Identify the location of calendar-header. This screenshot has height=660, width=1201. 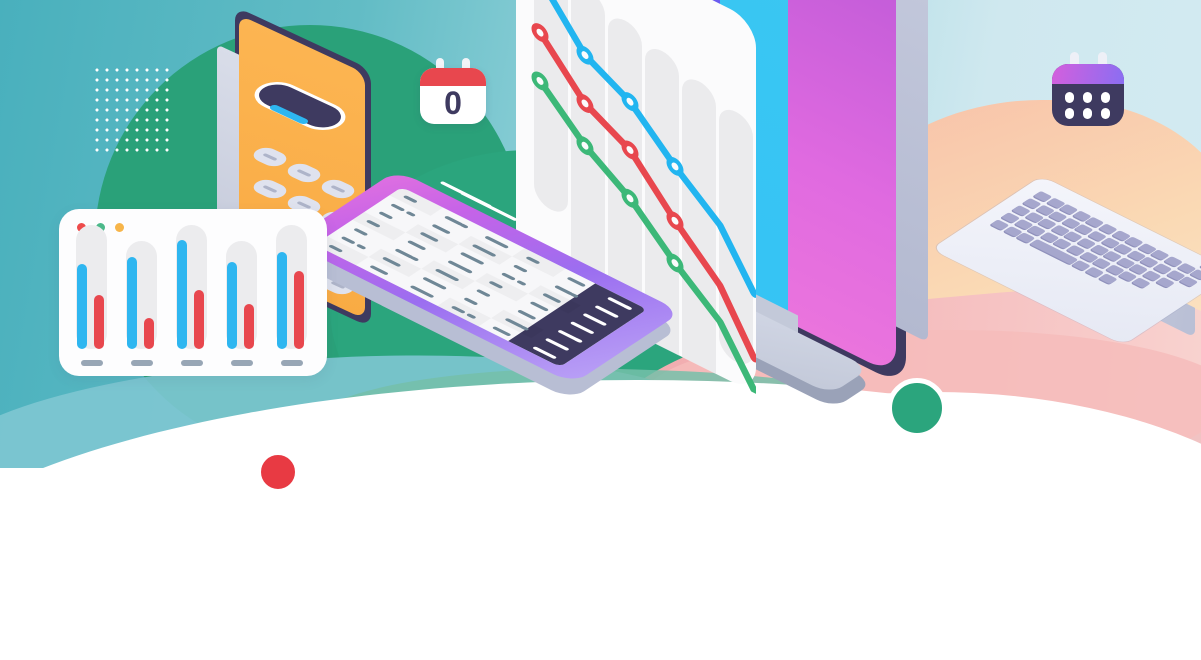
(453, 77).